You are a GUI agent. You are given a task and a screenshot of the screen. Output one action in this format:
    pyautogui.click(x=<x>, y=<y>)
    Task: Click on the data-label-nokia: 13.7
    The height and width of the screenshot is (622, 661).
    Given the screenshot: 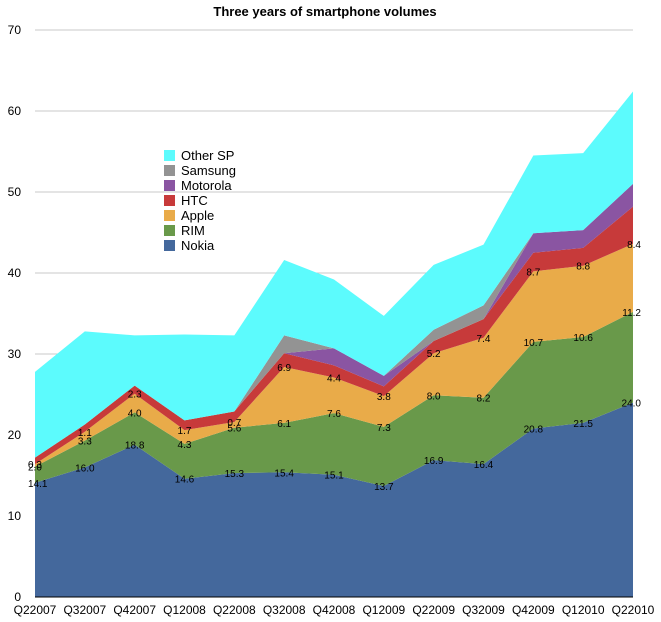 What is the action you would take?
    pyautogui.click(x=384, y=487)
    